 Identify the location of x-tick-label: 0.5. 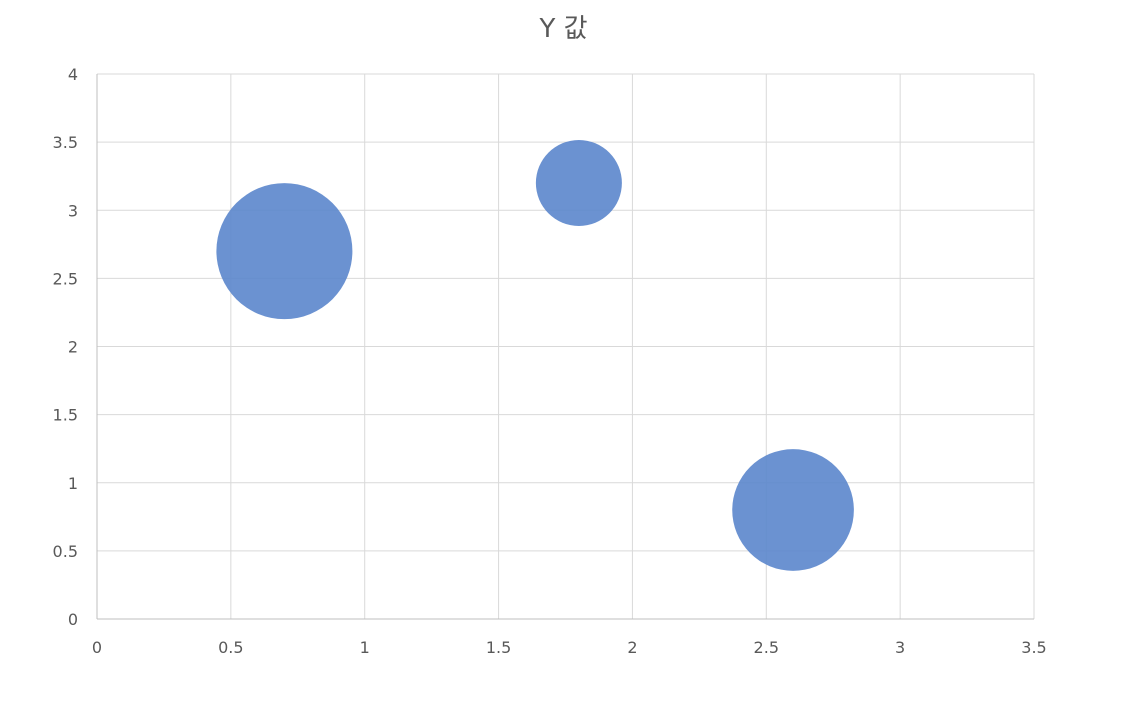
(230, 647).